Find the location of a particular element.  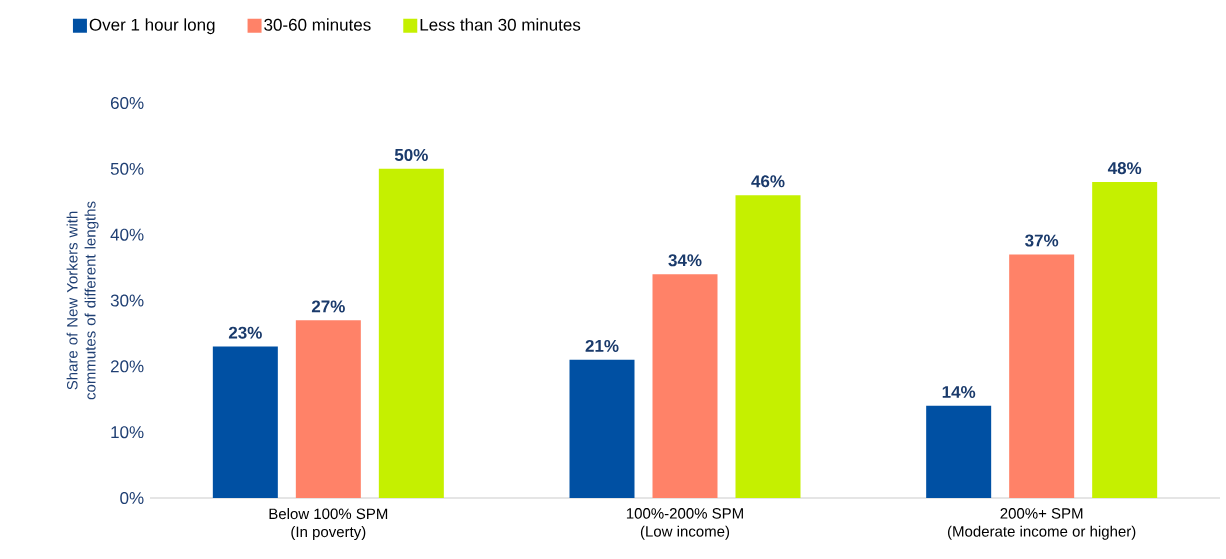

data-label: 48% is located at coordinates (1124, 168).